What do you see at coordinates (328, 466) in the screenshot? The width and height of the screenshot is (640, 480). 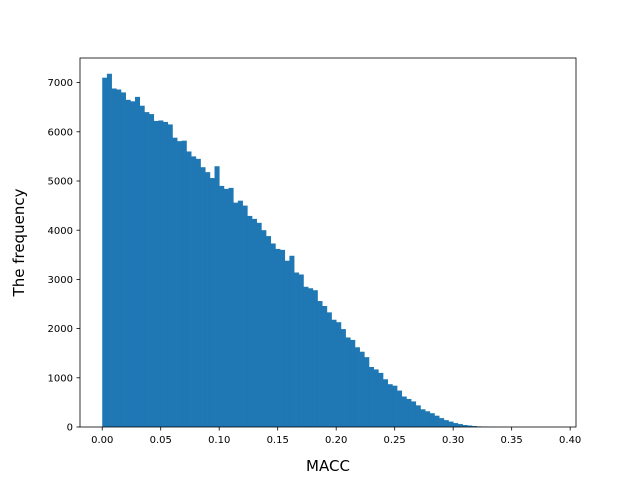 I see `x-axis-label: MACC` at bounding box center [328, 466].